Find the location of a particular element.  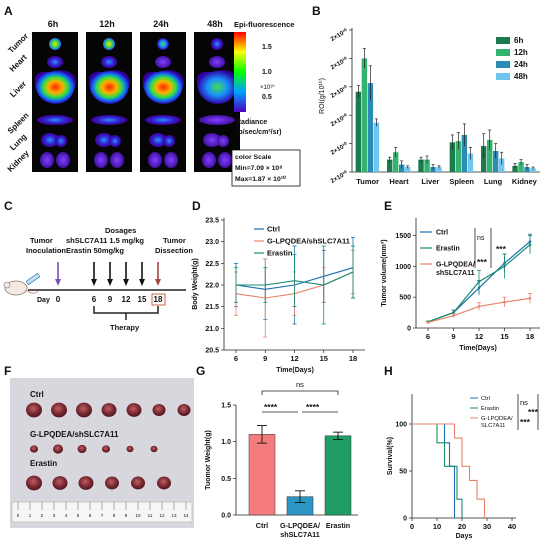

e-y-axis-label: Tumor volume(mm³) is located at coordinates (384, 272).